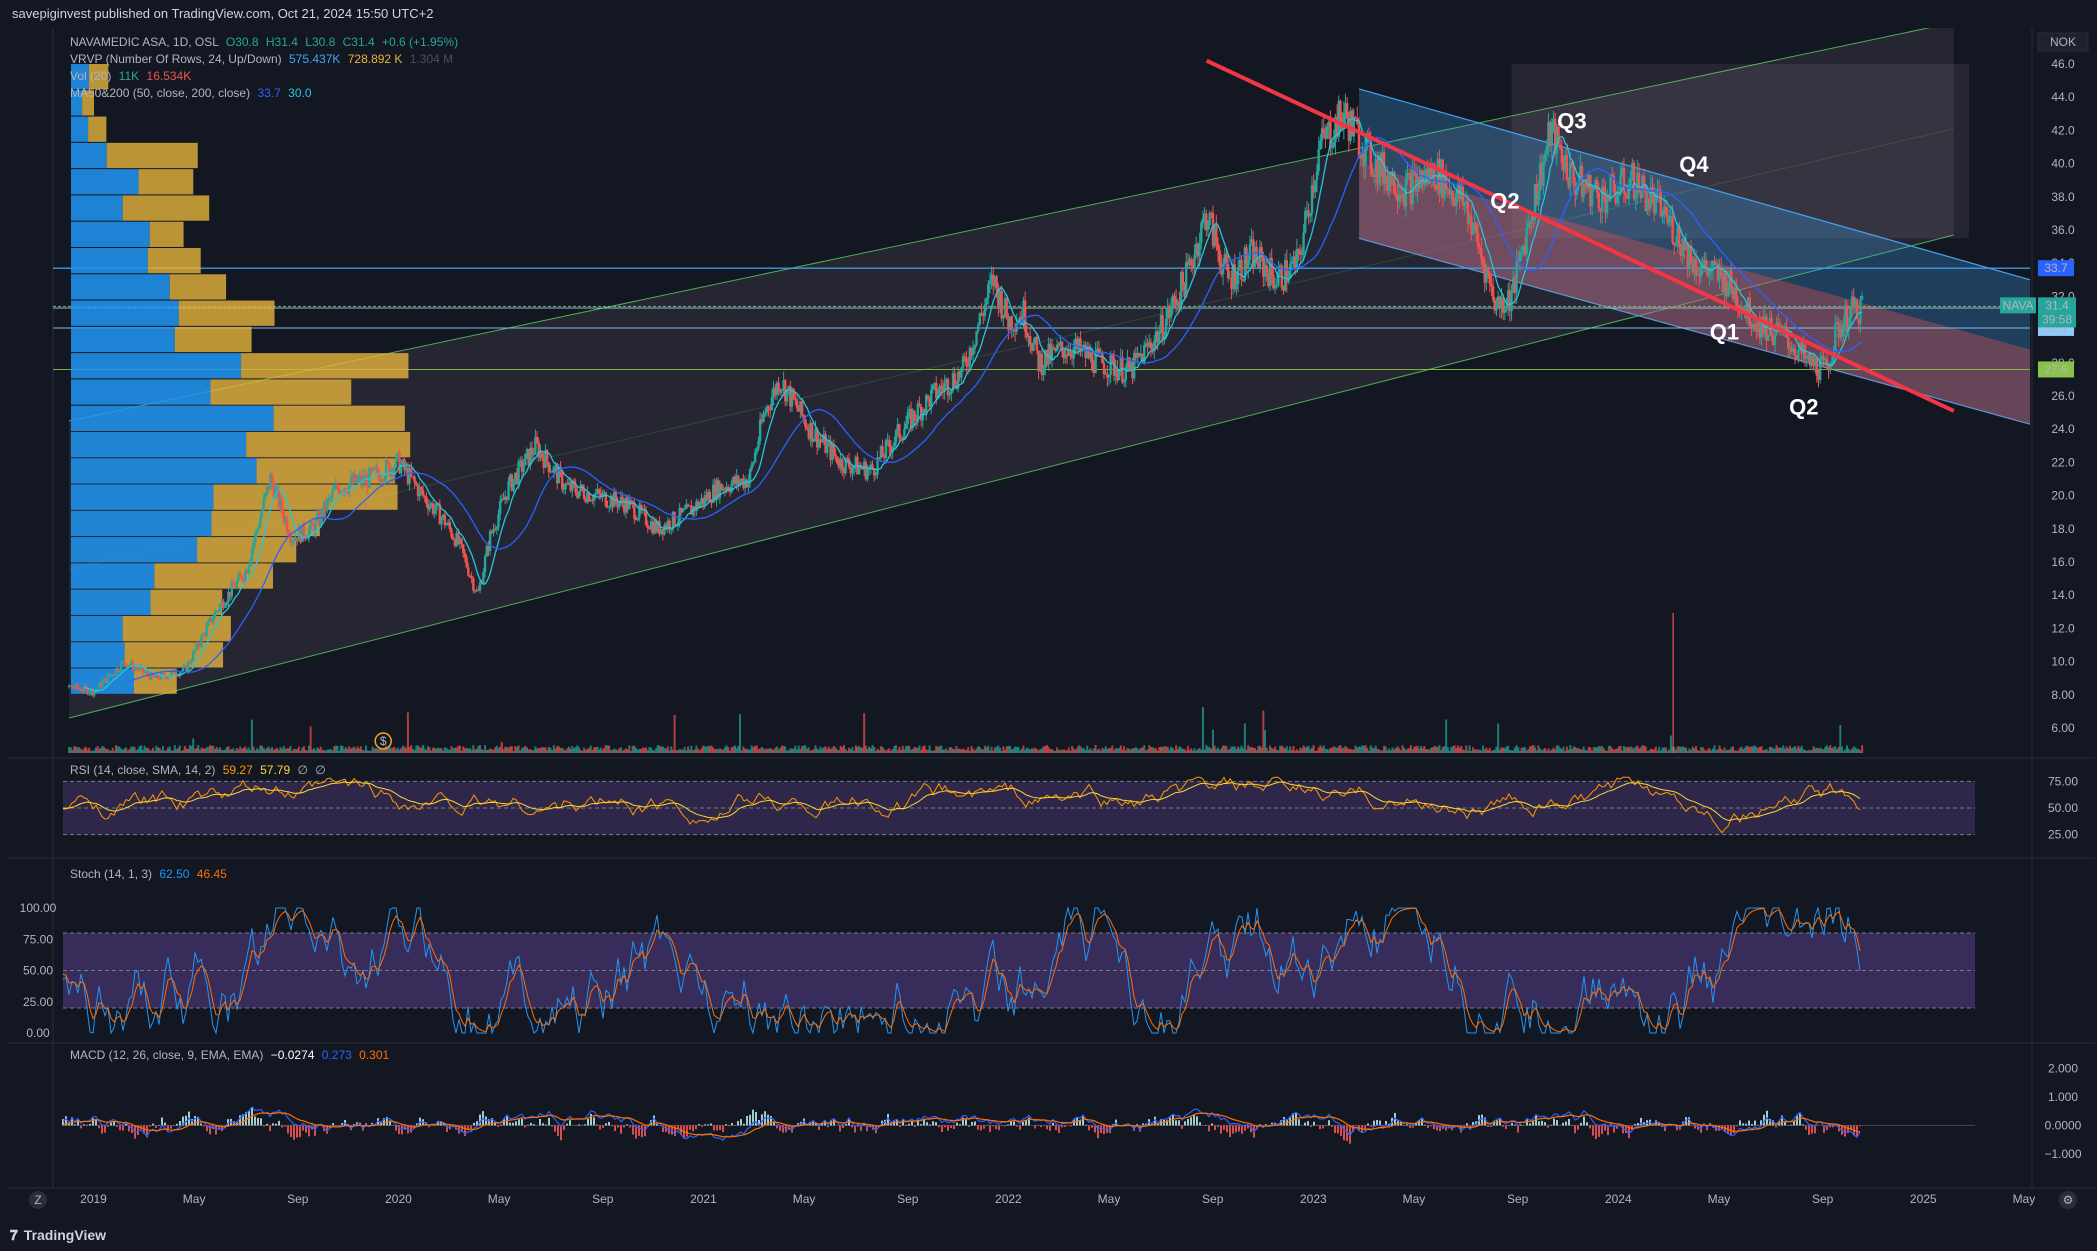 Image resolution: width=2097 pixels, height=1251 pixels. Describe the element at coordinates (269, 93) in the screenshot. I see `ma-value-1: 33.7` at that location.